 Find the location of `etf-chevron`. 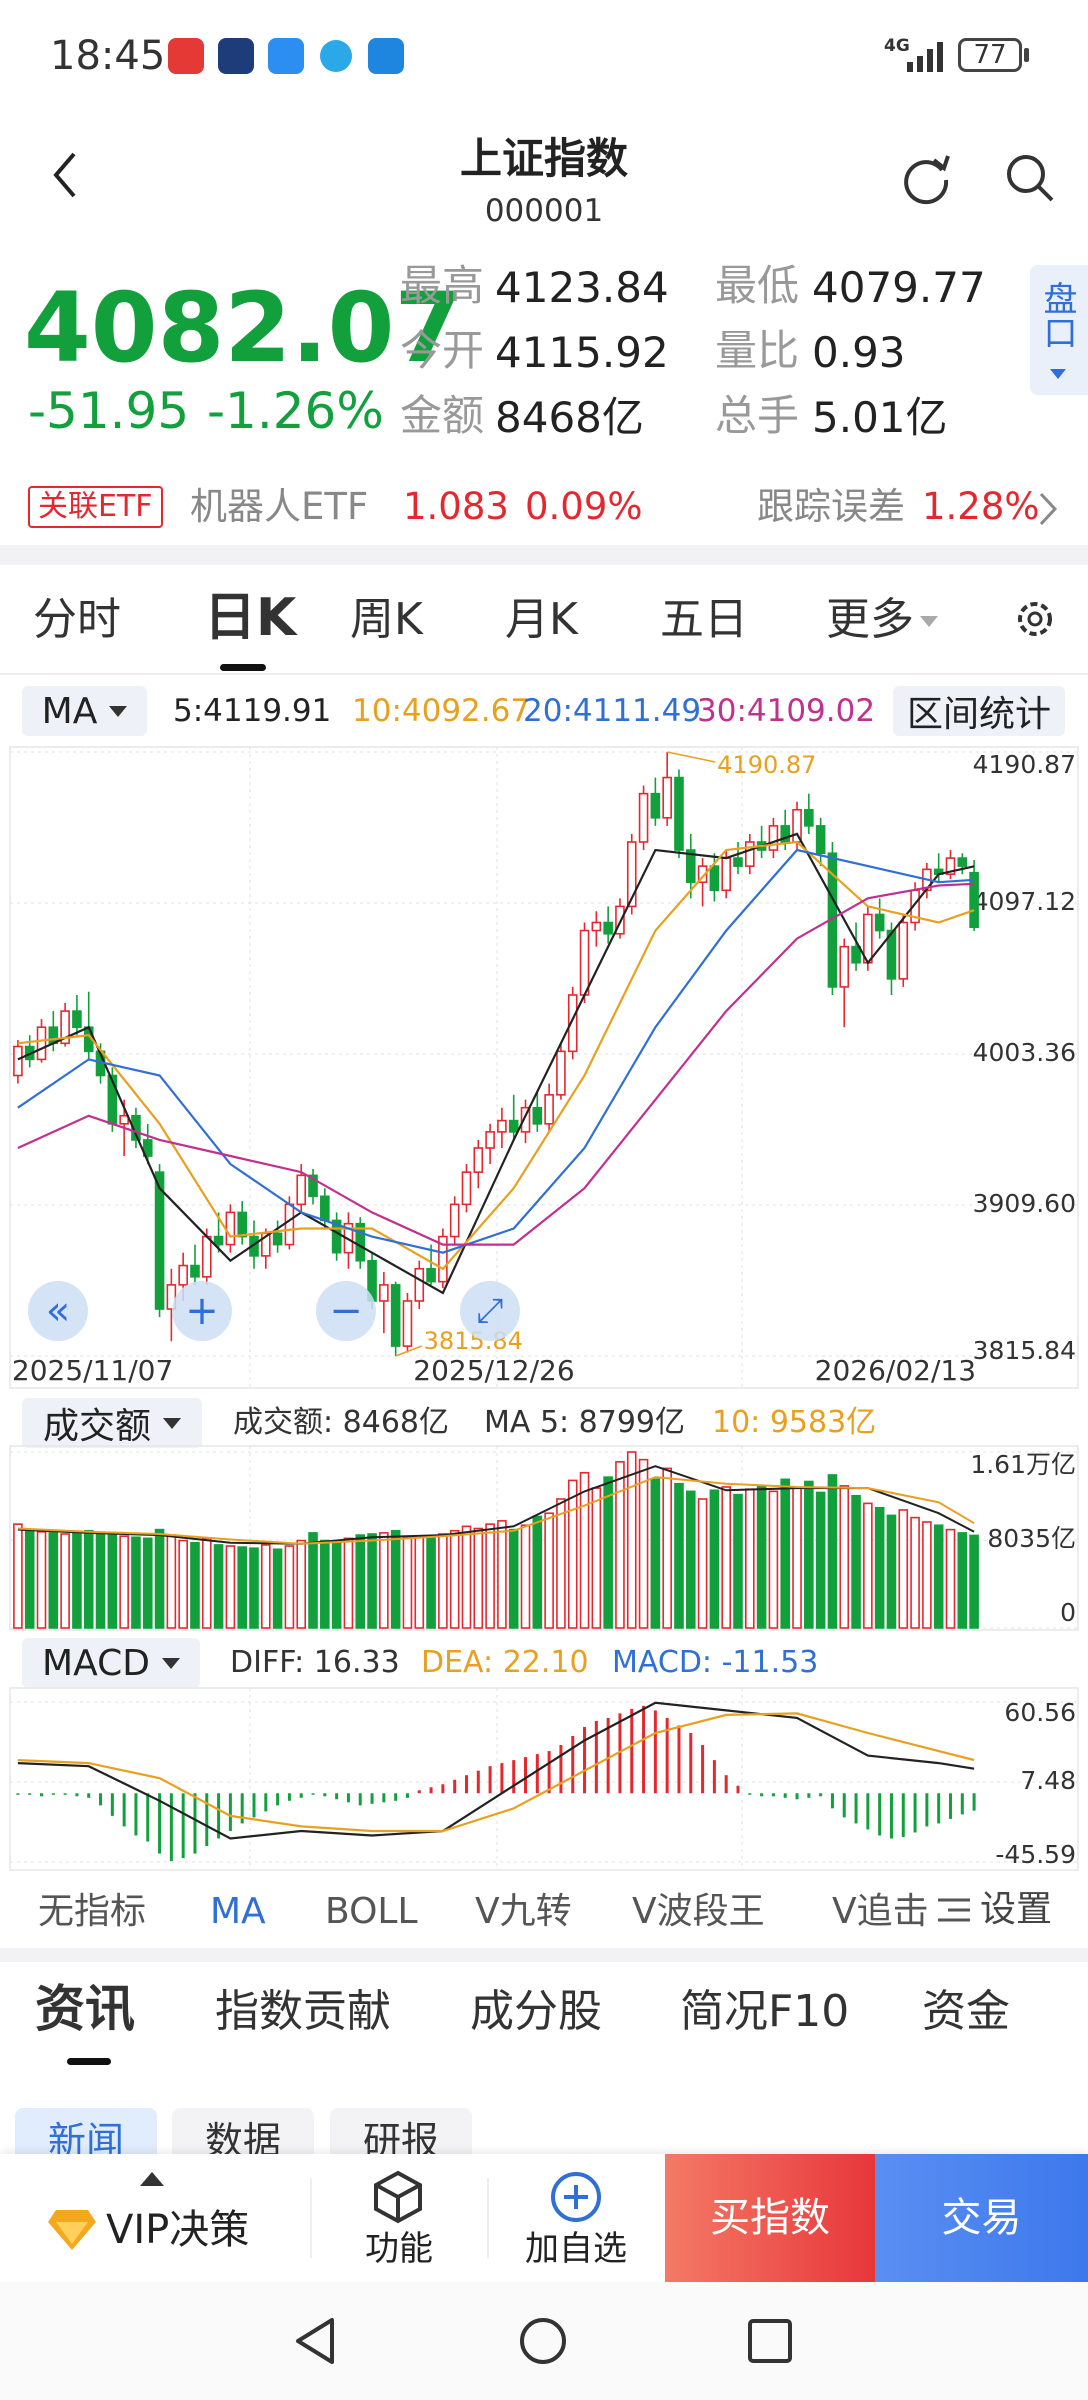

etf-chevron is located at coordinates (1048, 509).